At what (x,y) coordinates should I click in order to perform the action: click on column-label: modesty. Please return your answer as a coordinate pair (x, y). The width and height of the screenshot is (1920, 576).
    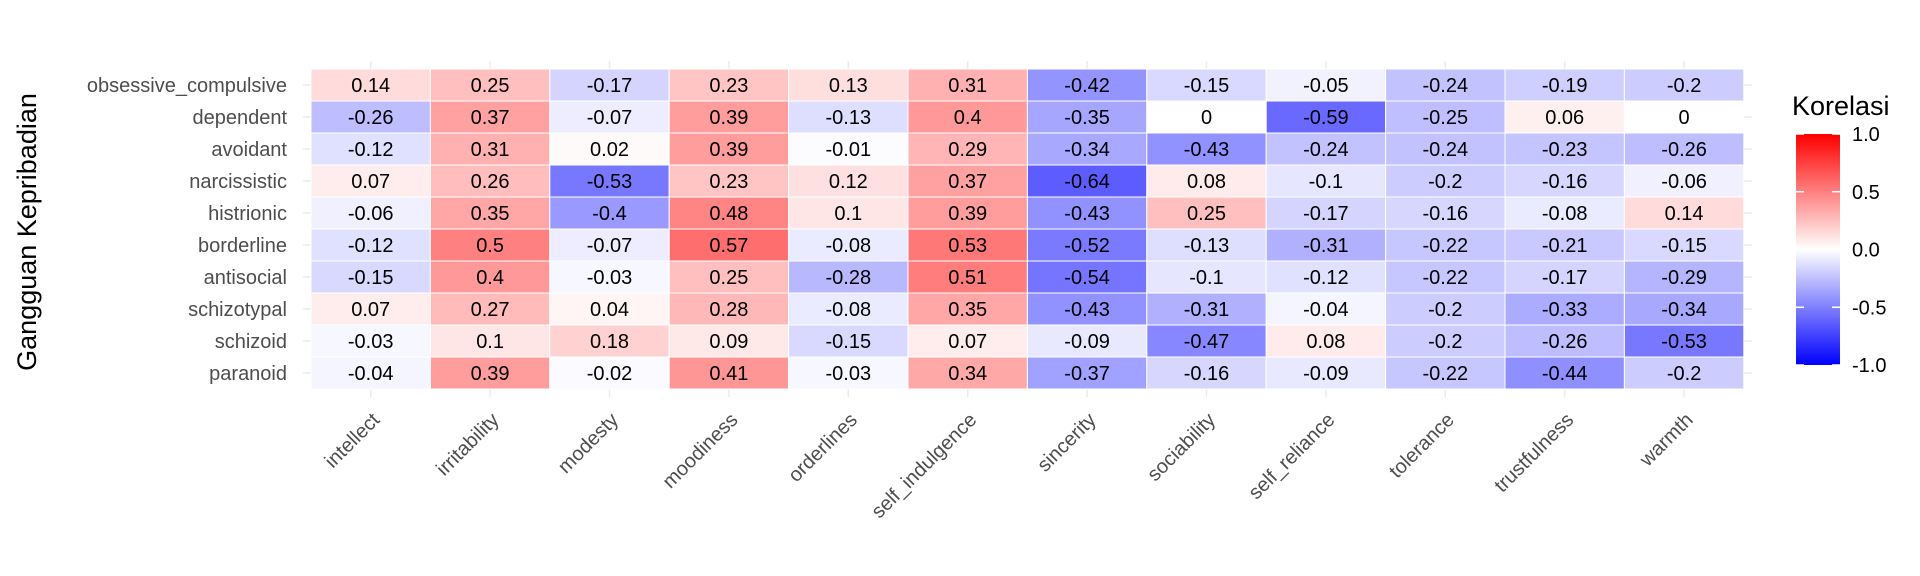
    Looking at the image, I should click on (588, 443).